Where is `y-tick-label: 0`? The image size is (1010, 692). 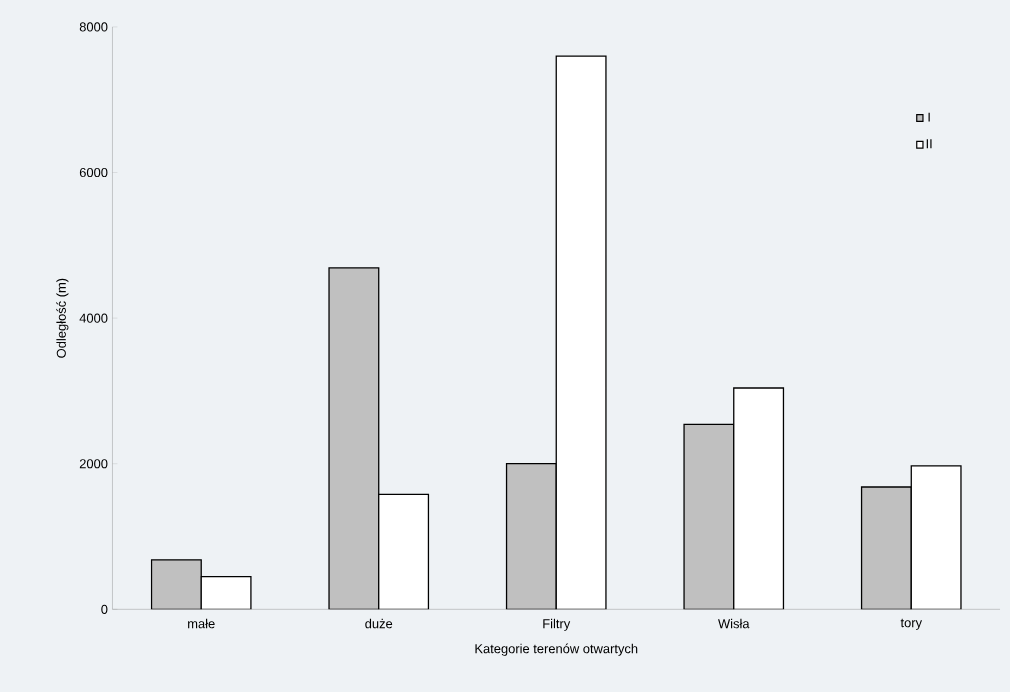 y-tick-label: 0 is located at coordinates (104, 609).